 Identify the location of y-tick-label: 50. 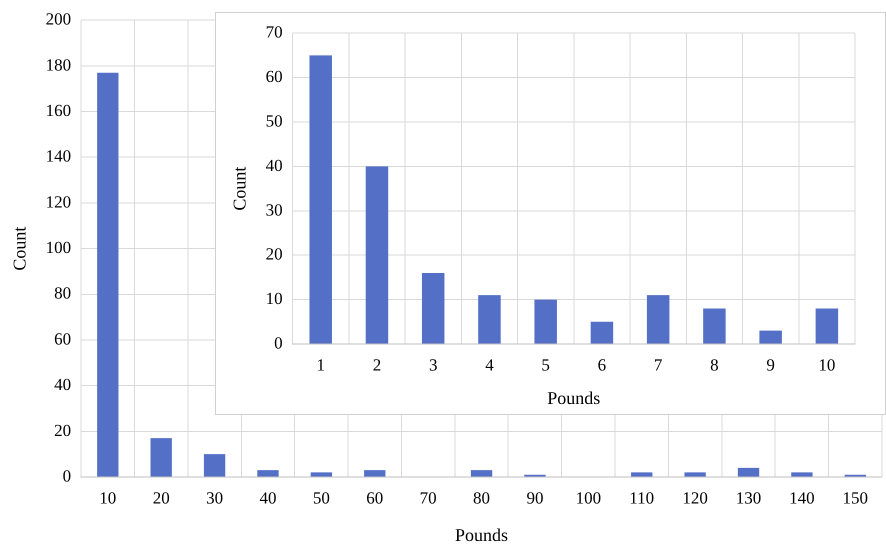
(274, 120).